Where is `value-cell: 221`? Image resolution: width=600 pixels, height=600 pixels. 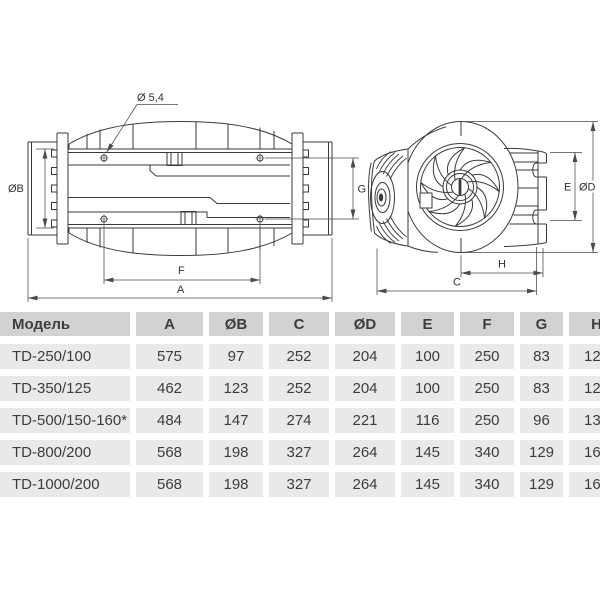 value-cell: 221 is located at coordinates (365, 420).